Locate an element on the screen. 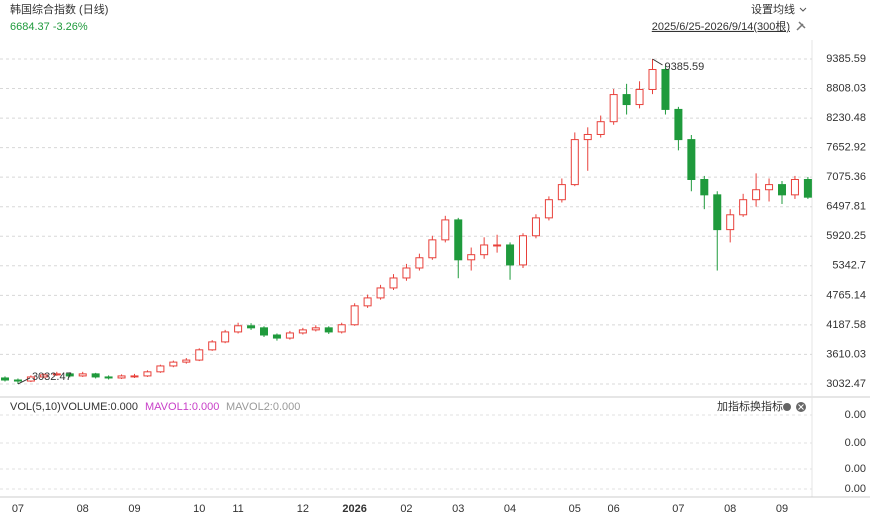  y-tick-label: 6497.81 is located at coordinates (846, 207).